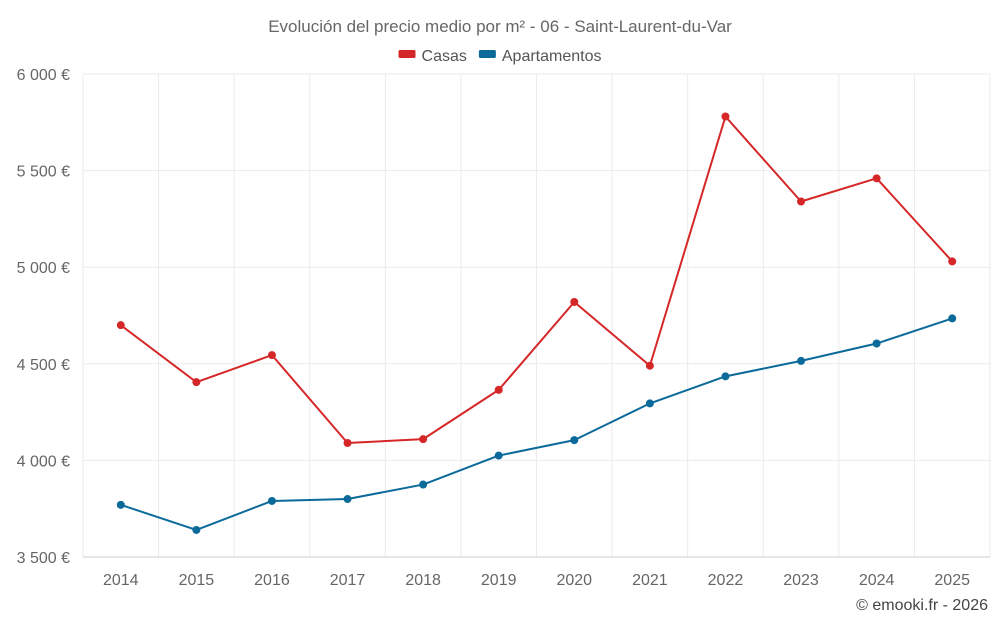 Image resolution: width=1000 pixels, height=625 pixels. I want to click on legend-item-apartamentos: Apartamentos, so click(540, 56).